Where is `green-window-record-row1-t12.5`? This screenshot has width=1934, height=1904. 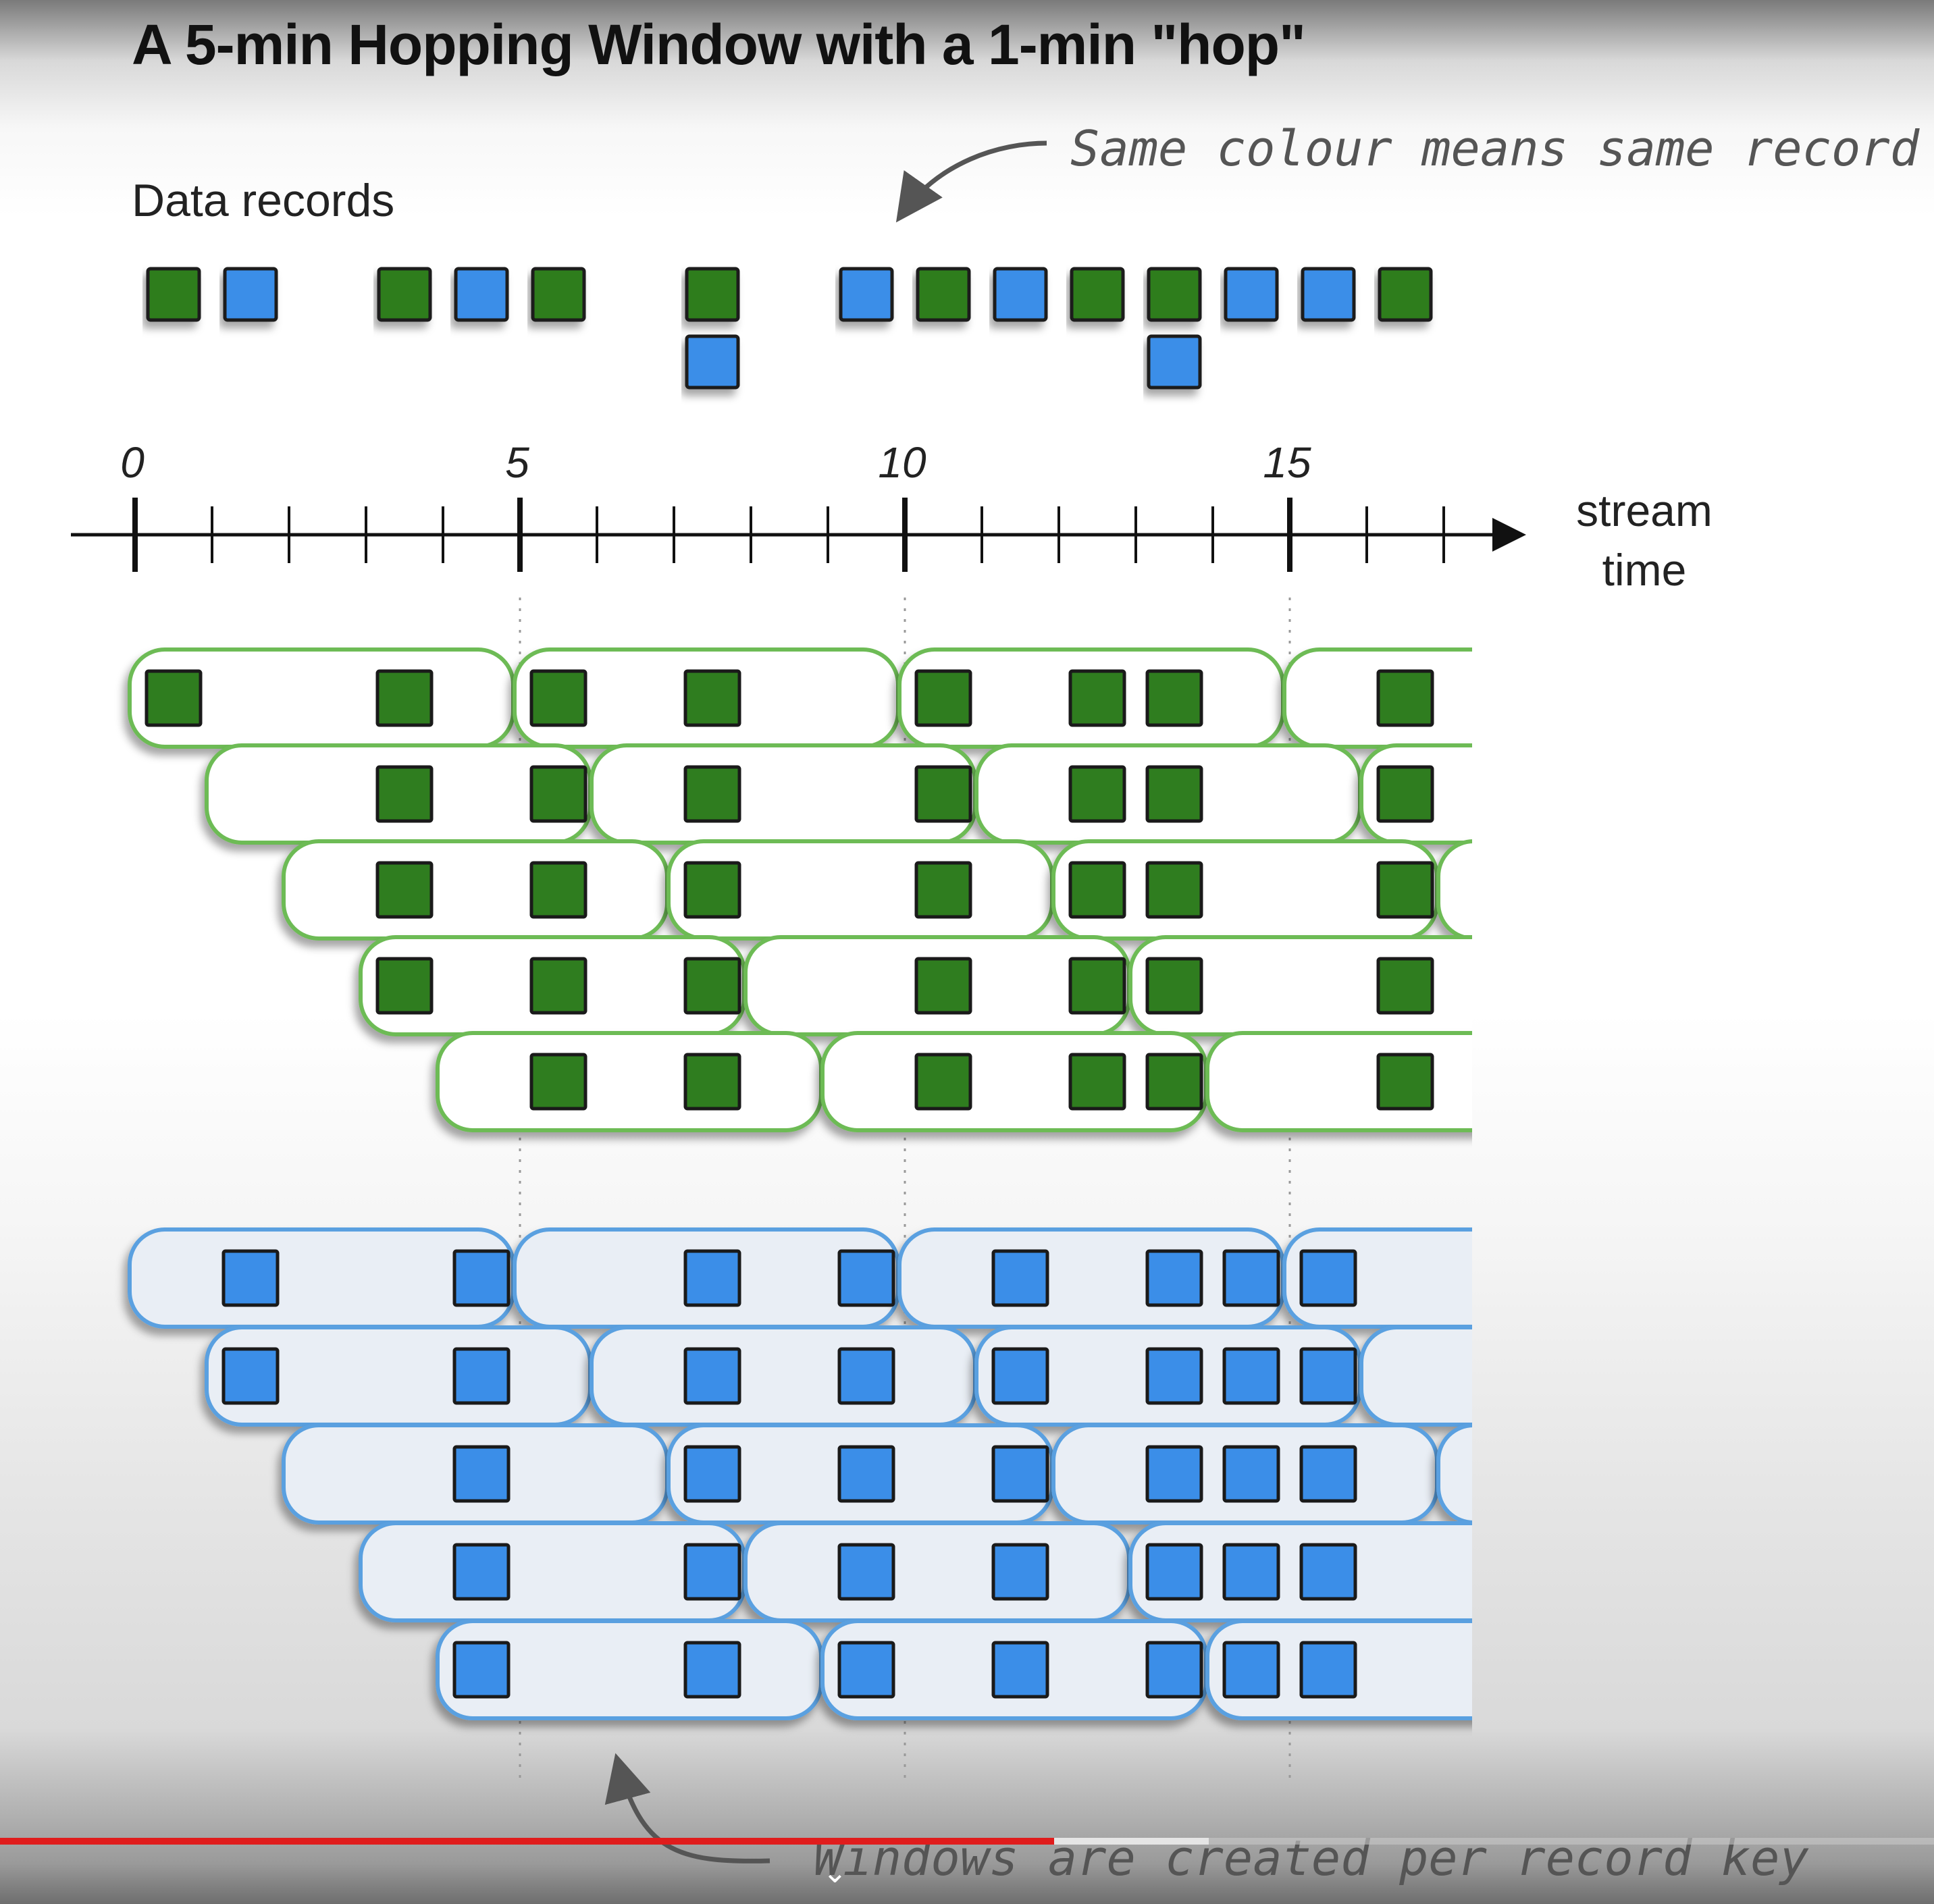
green-window-record-row1-t12.5 is located at coordinates (1097, 698).